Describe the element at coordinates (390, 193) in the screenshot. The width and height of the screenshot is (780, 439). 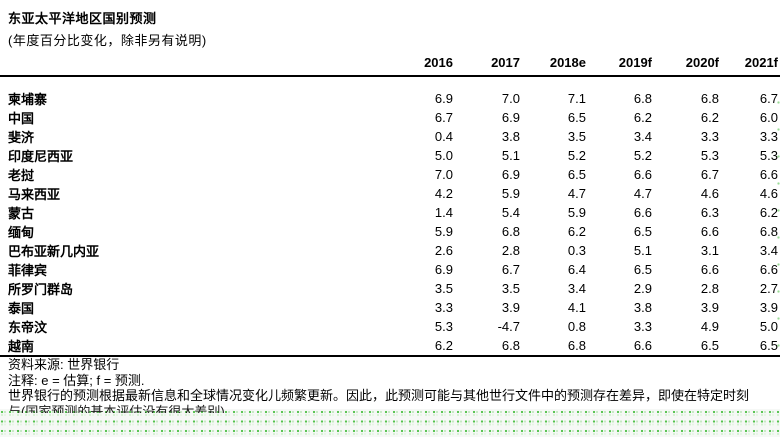
I see `table-row: 马来西亚 4.2 5.9 4.7 4.7 4.6 4.6` at that location.